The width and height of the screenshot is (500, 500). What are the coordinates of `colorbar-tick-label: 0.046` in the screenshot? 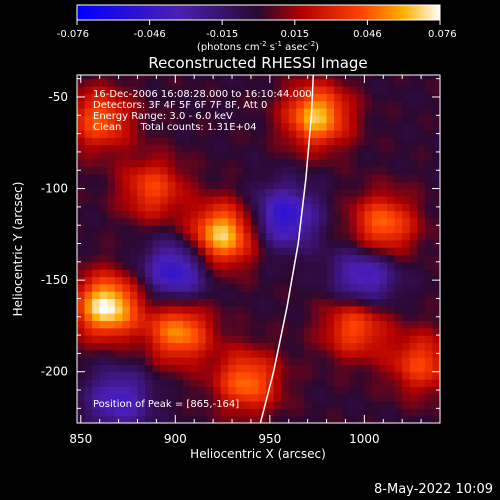 It's located at (367, 34).